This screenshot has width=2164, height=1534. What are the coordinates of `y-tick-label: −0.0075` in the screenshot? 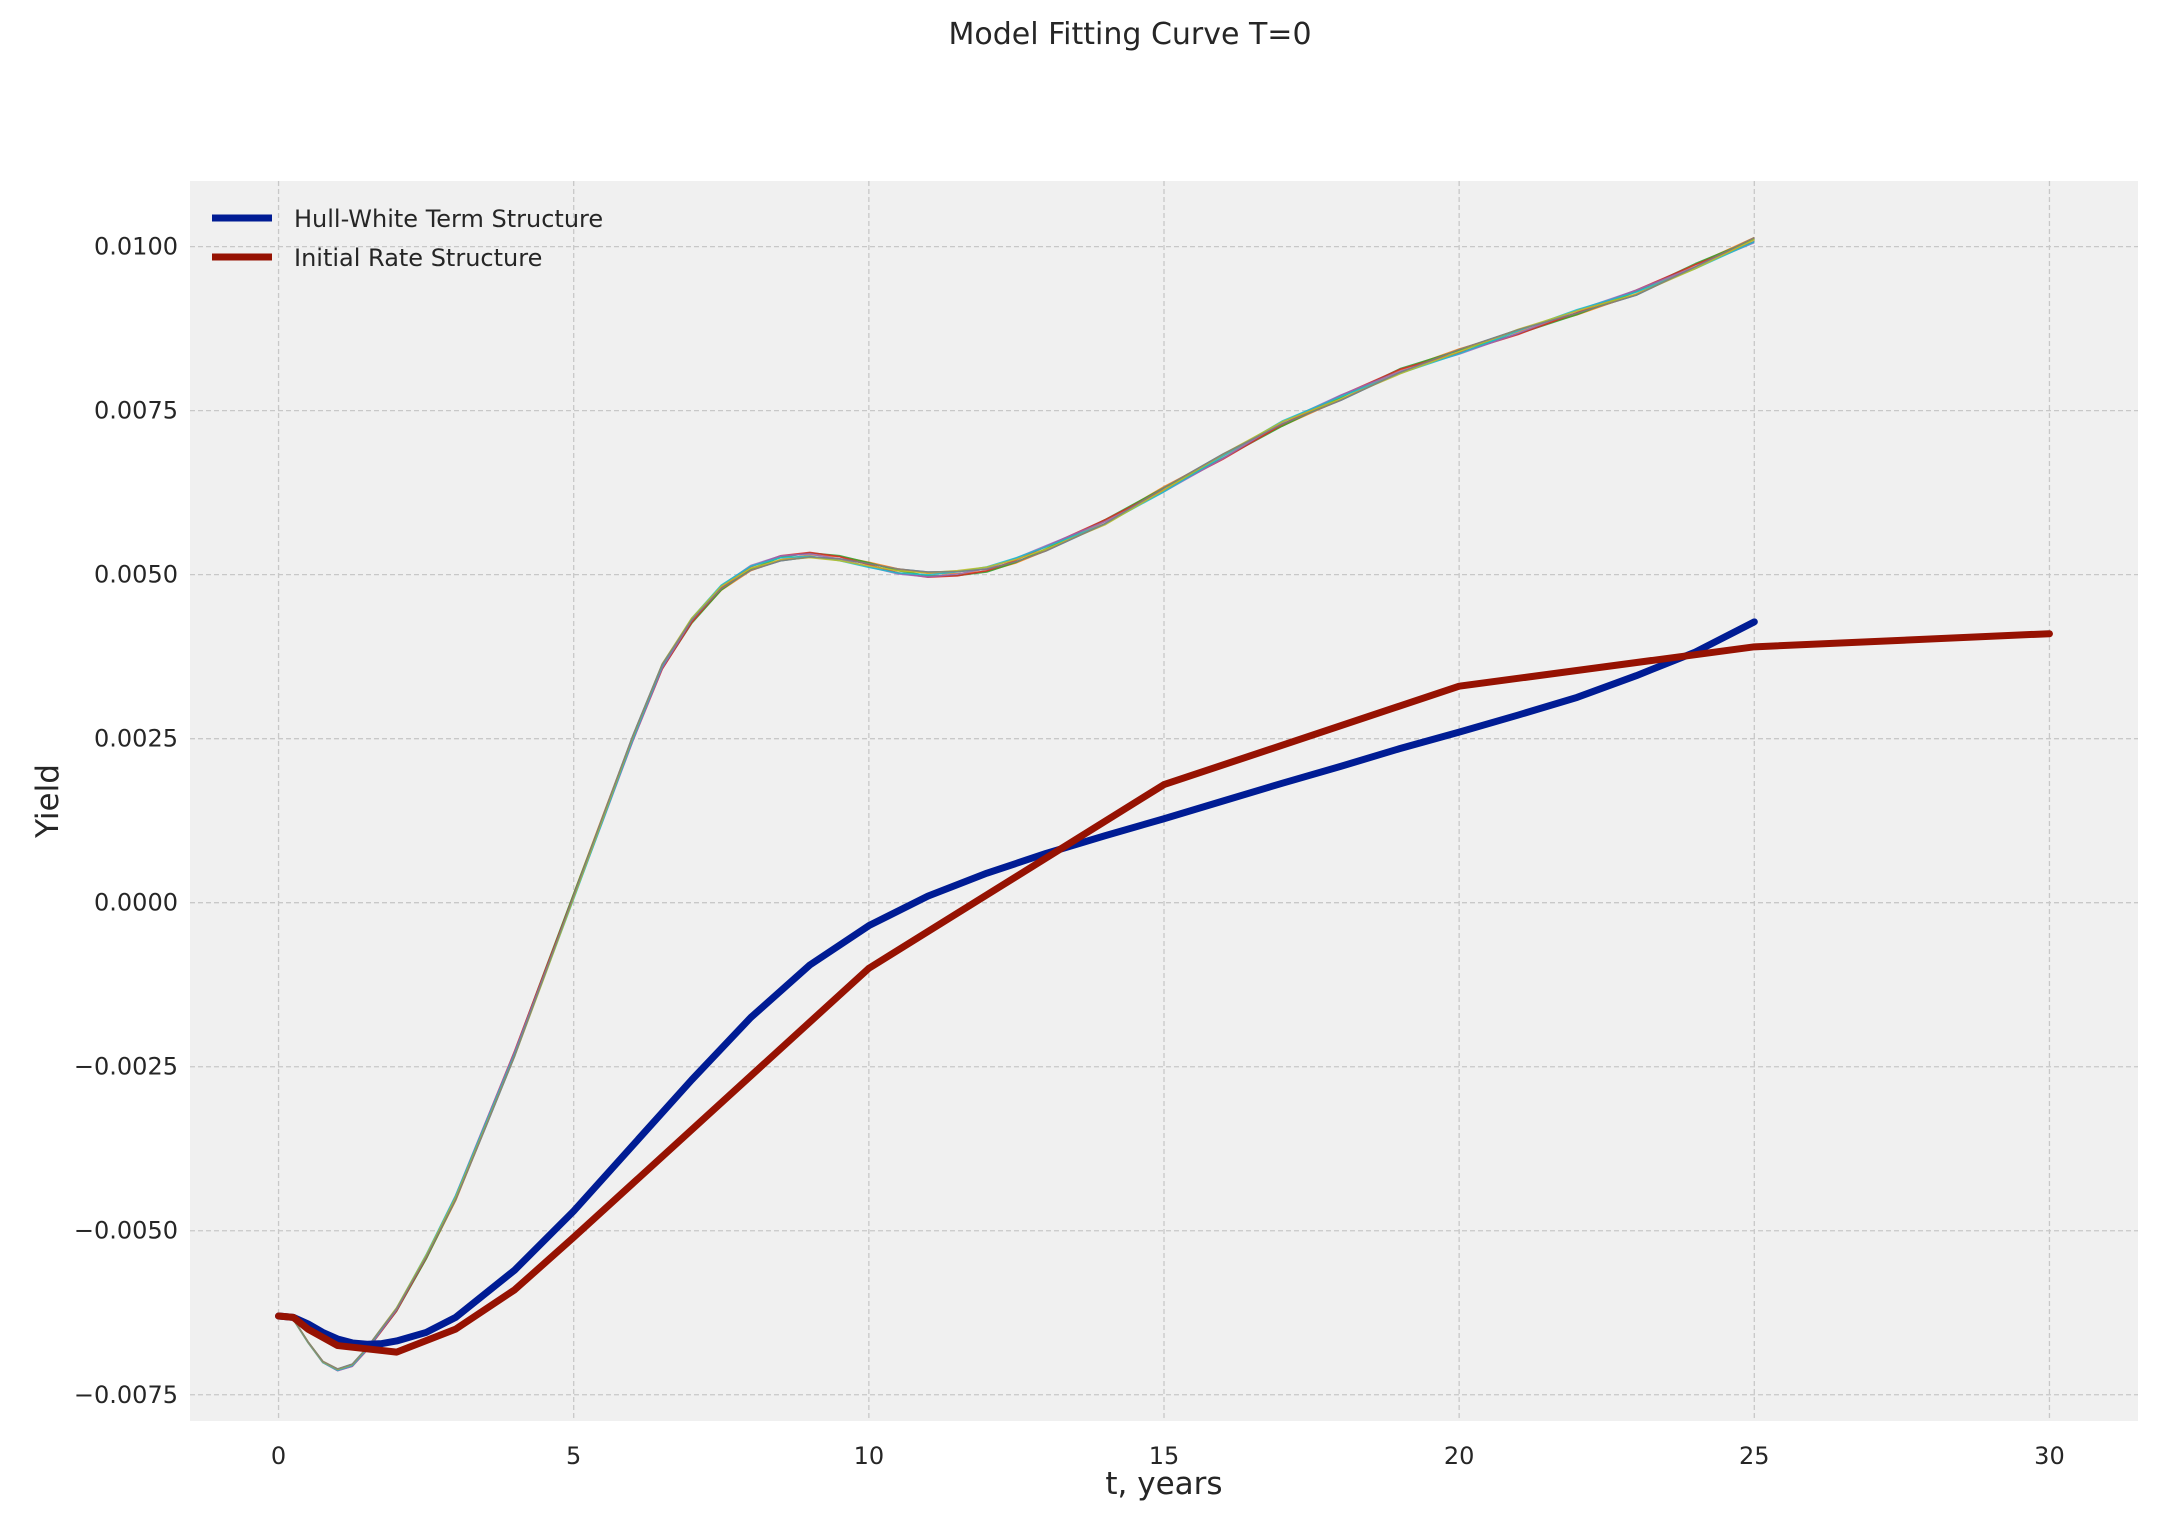 It's located at (126, 1395).